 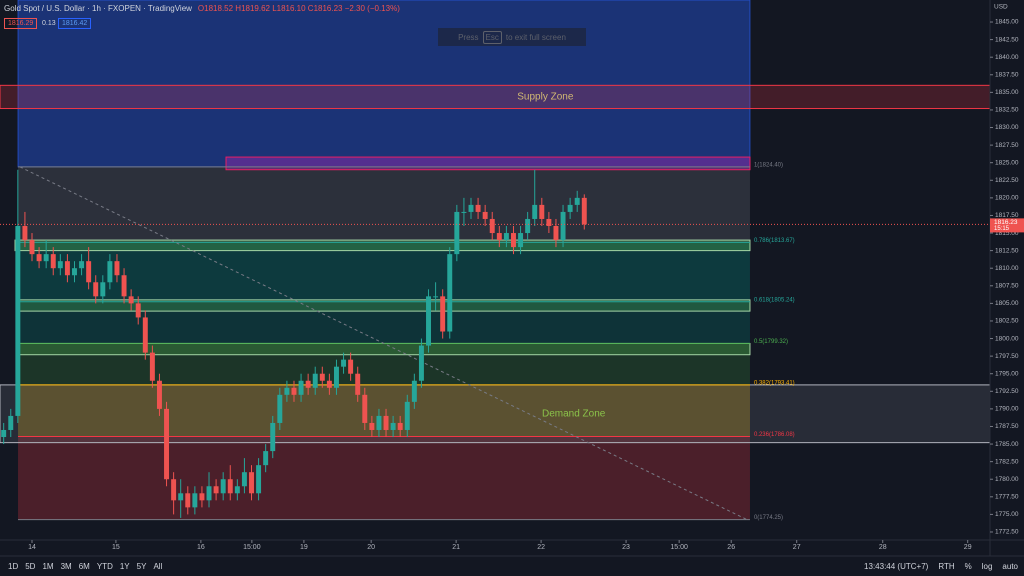 What do you see at coordinates (1007, 426) in the screenshot?
I see `y-tick-label: 1787.50` at bounding box center [1007, 426].